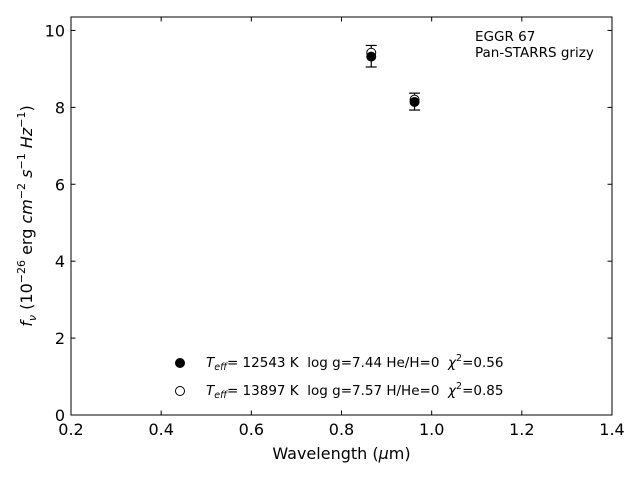 The width and height of the screenshot is (640, 480). What do you see at coordinates (251, 429) in the screenshot?
I see `x-tick-label: 0.6` at bounding box center [251, 429].